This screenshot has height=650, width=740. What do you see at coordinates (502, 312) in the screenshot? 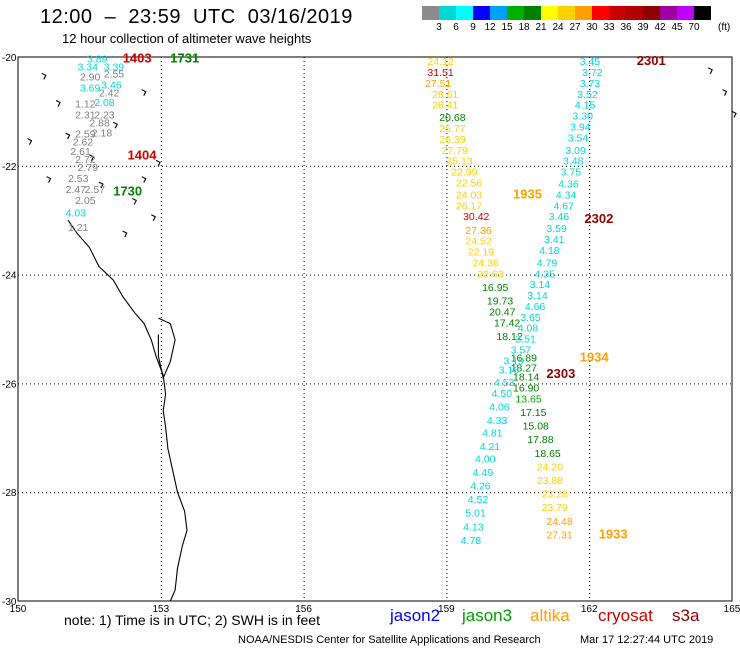
I see `wave-height-label: 20.47` at bounding box center [502, 312].